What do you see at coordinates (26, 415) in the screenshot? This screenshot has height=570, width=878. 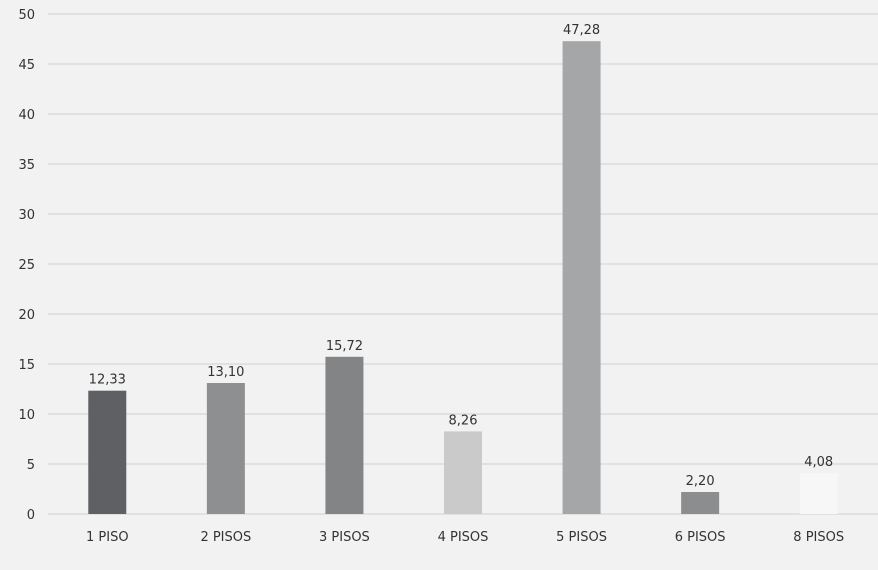 I see `y-tick-label: 10` at bounding box center [26, 415].